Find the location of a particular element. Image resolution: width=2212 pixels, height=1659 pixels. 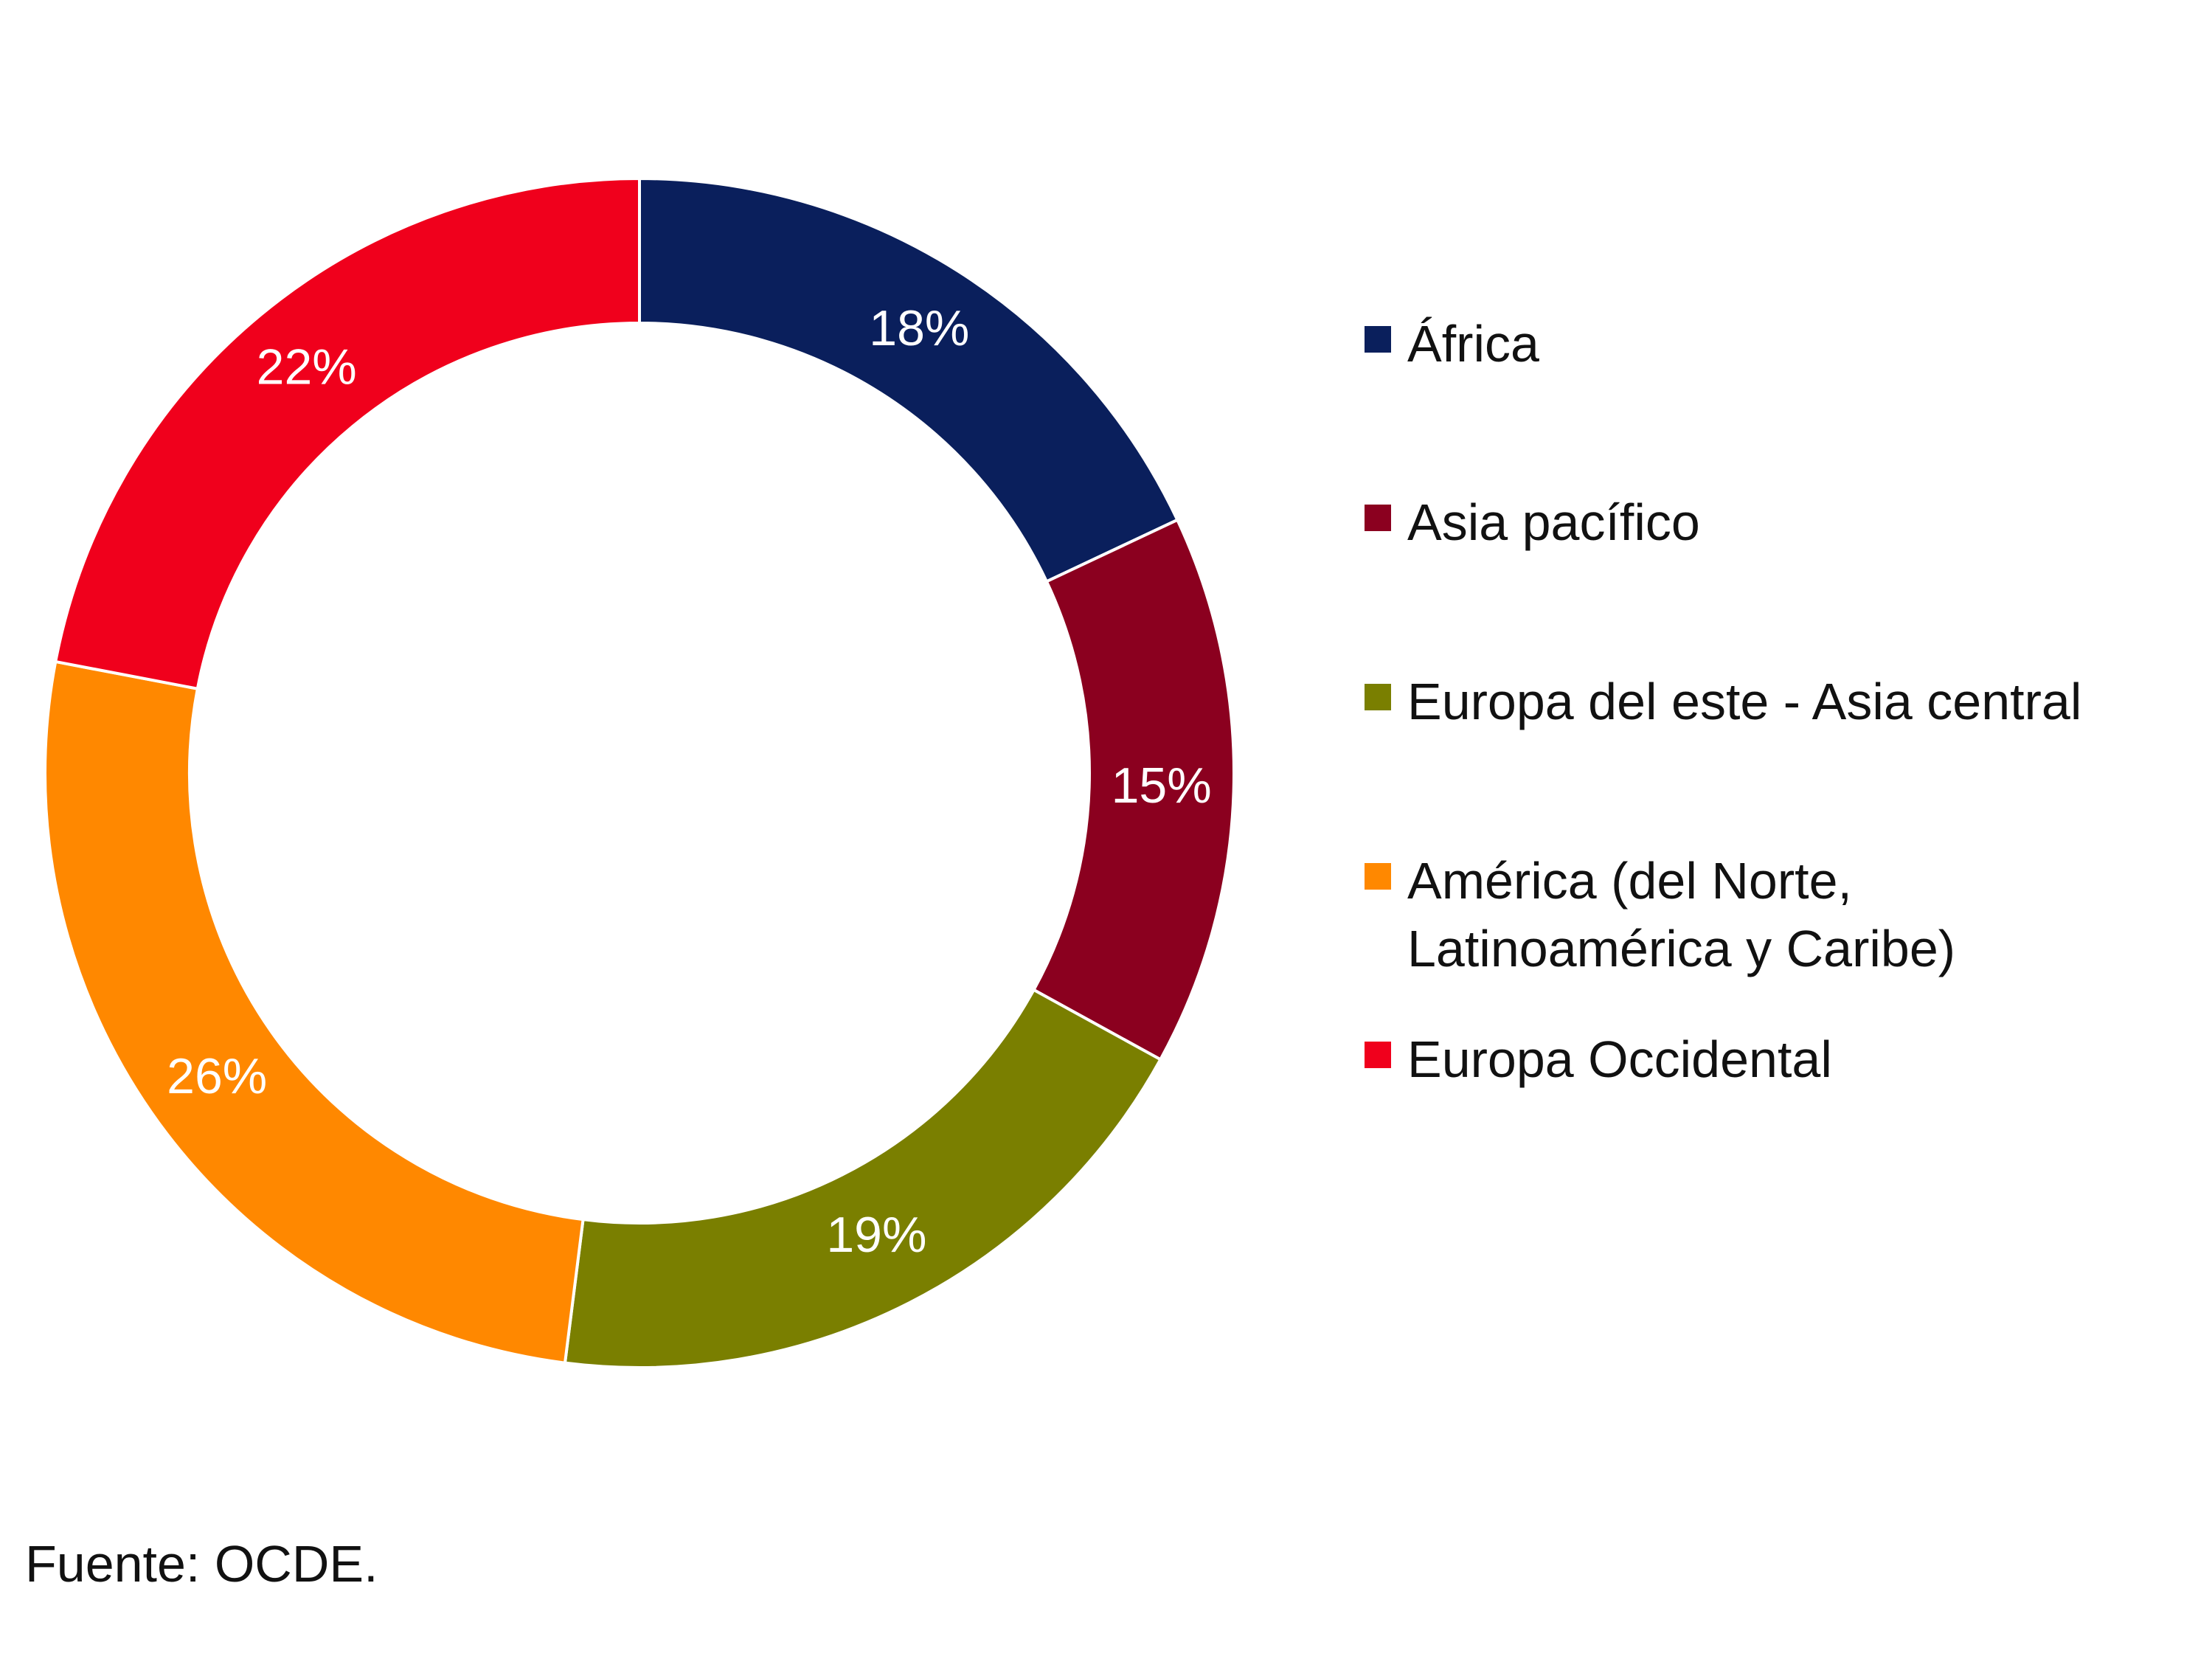

legend-label-asia-pacifico: Asia pacífico is located at coordinates (1554, 522).